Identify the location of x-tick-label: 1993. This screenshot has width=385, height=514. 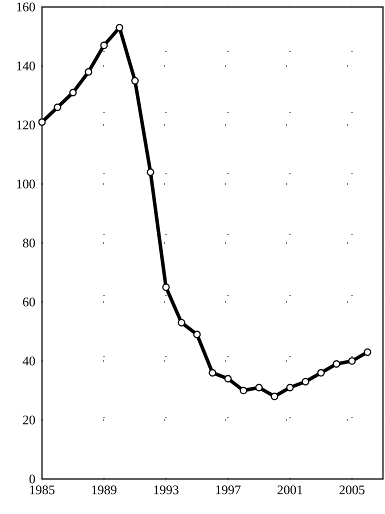
(166, 490).